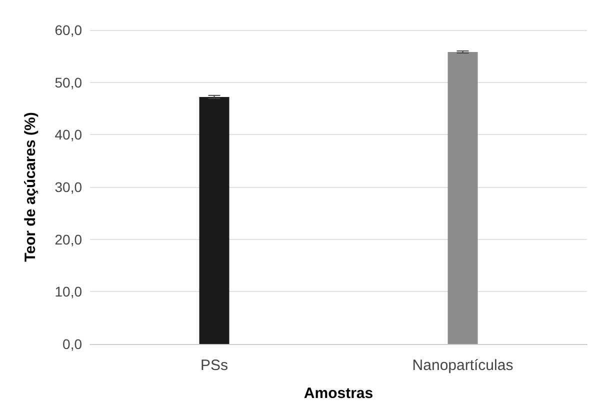 This screenshot has height=414, width=607. I want to click on y-tick-label: 10,0, so click(68, 292).